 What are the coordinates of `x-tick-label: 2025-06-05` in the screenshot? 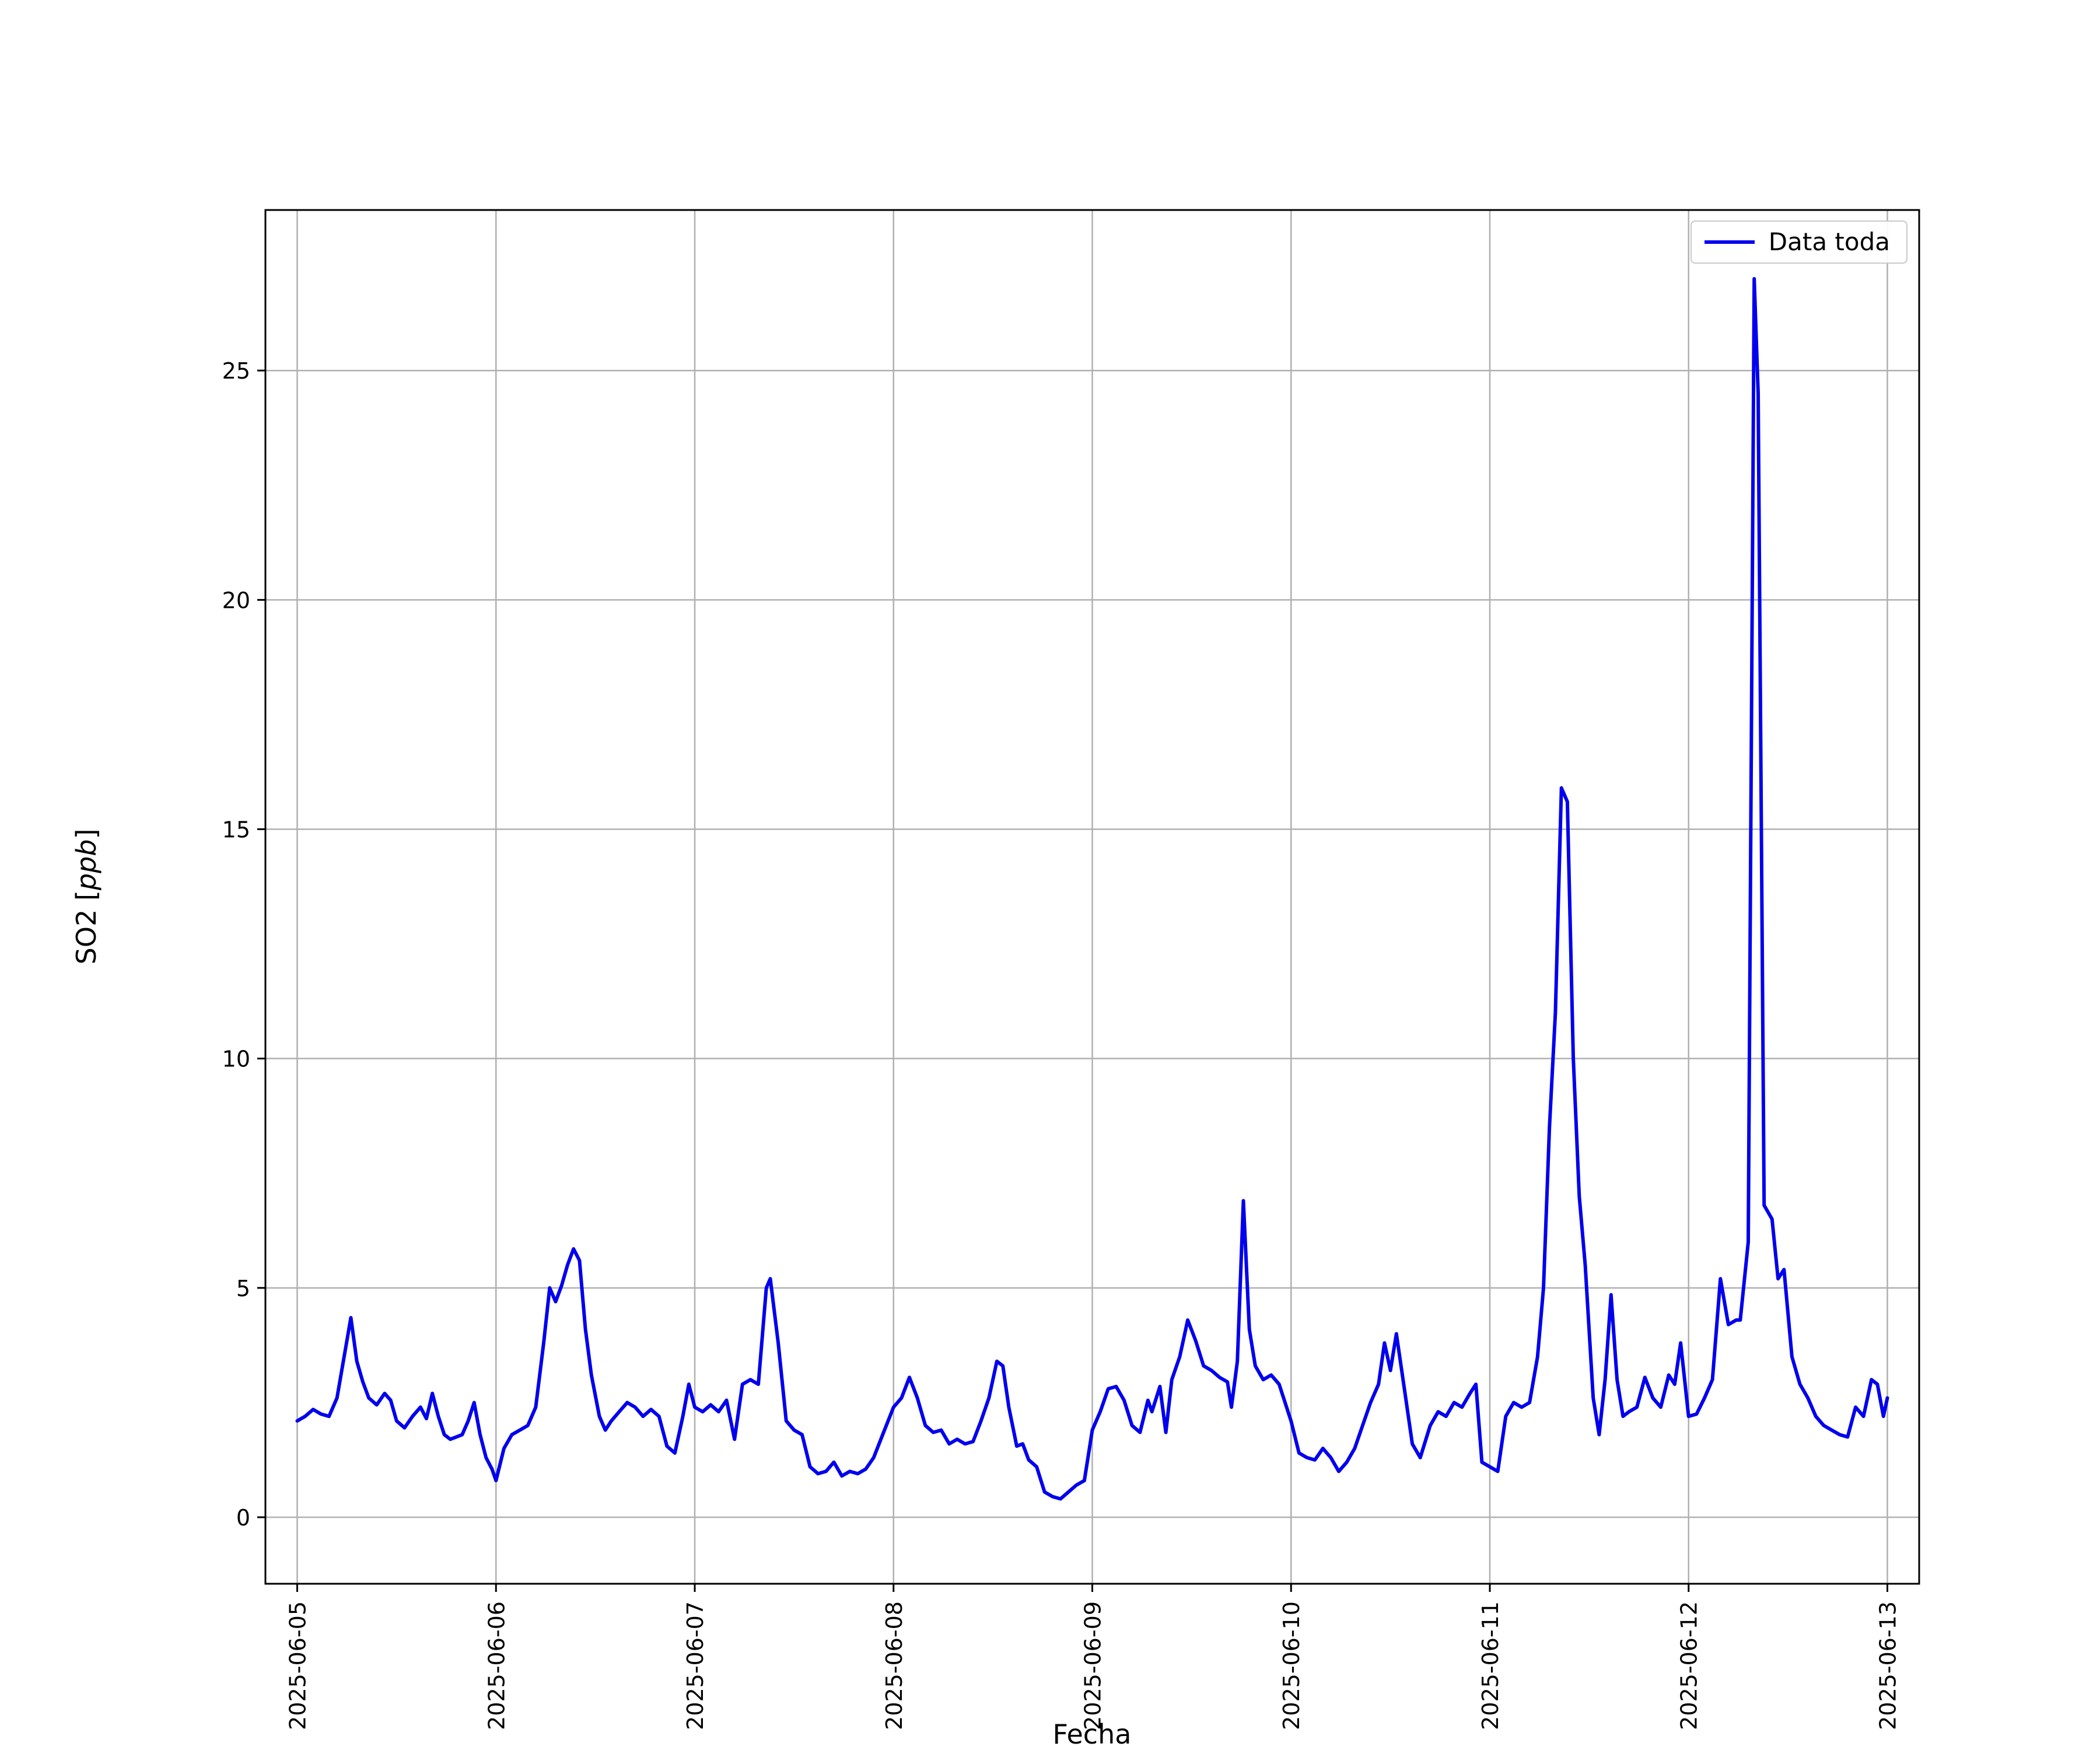 It's located at (298, 1665).